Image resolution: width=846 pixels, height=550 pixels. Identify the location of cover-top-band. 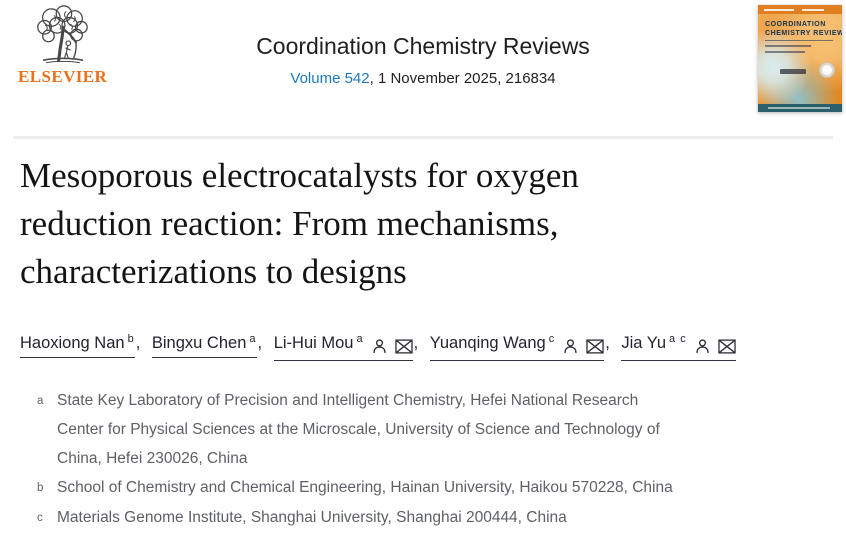
(800, 9).